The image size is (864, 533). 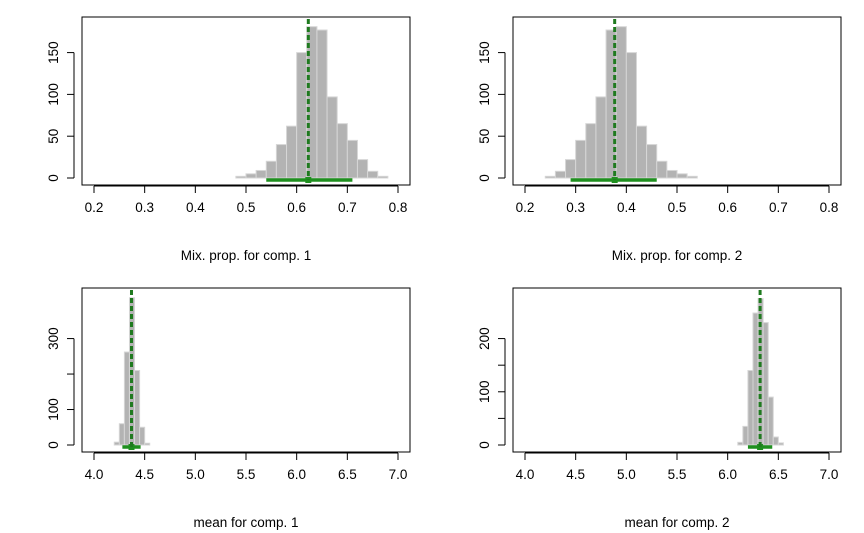 What do you see at coordinates (676, 522) in the screenshot?
I see `x-axis-title: mean for comp. 2` at bounding box center [676, 522].